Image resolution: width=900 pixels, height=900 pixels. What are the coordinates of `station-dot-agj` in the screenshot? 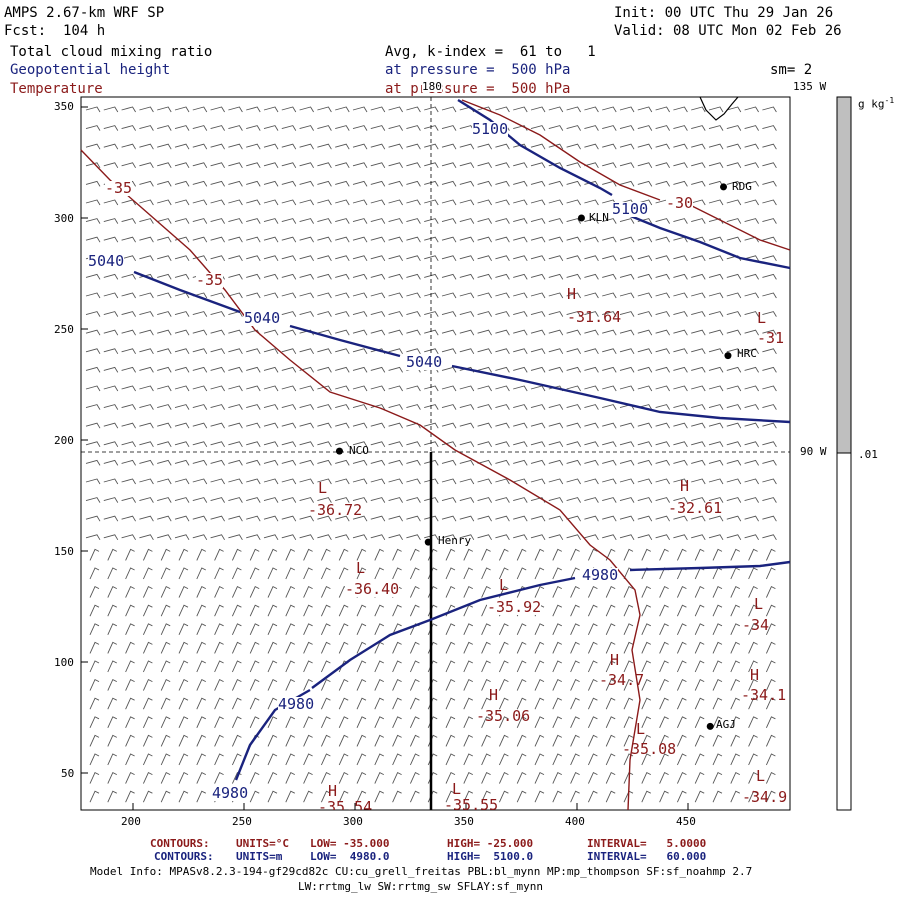 It's located at (710, 726).